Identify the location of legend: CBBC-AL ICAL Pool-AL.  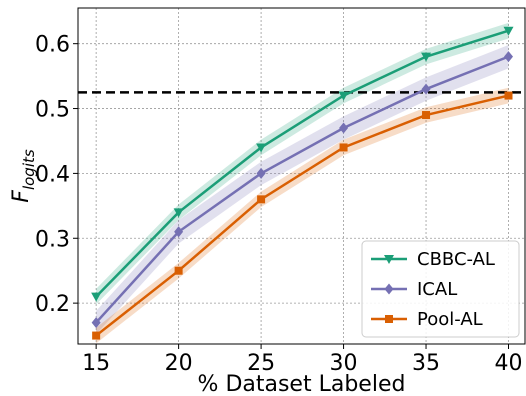
(440, 289).